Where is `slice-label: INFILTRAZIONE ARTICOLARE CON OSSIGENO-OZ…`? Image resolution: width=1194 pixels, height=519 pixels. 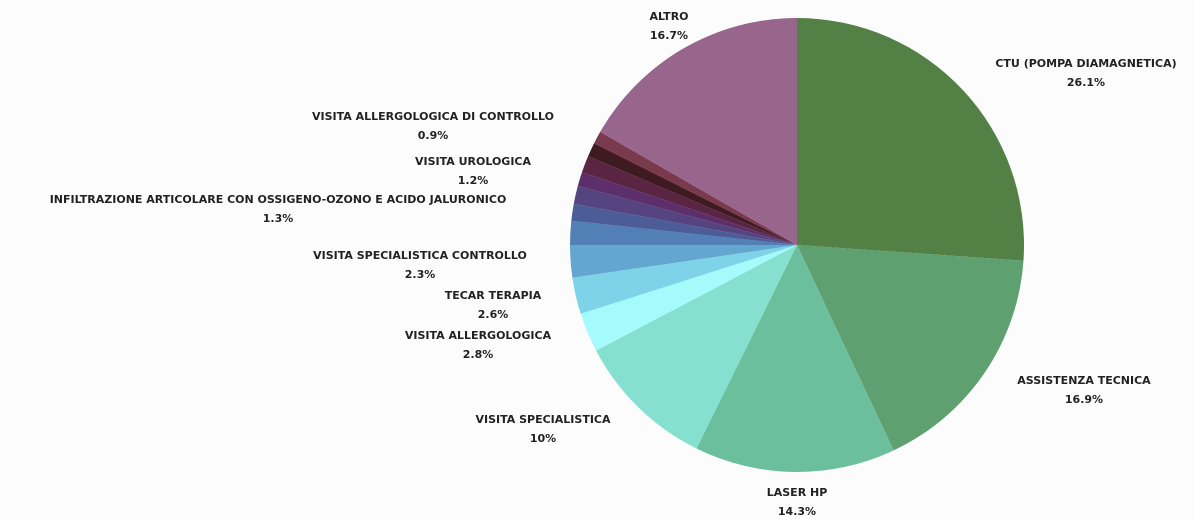
slice-label: INFILTRAZIONE ARTICOLARE CON OSSIGENO-OZ… is located at coordinates (278, 199).